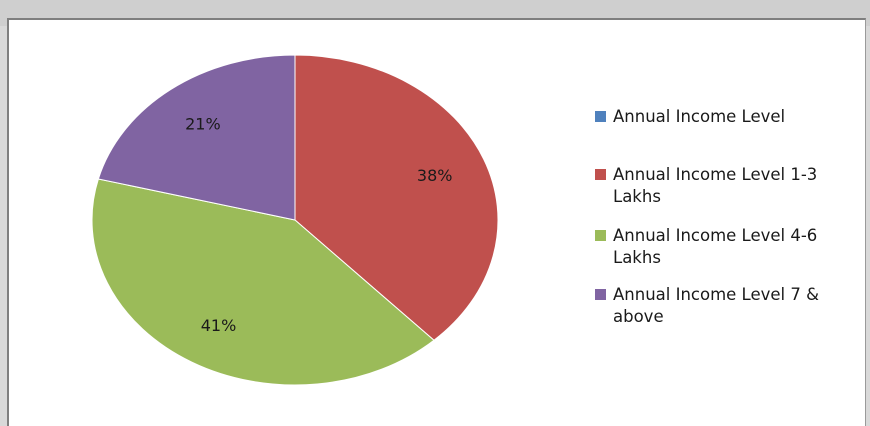 Image resolution: width=870 pixels, height=426 pixels. Describe the element at coordinates (715, 185) in the screenshot. I see `legend-label-2: Annual Income Level 1-3 Lakhs` at that location.